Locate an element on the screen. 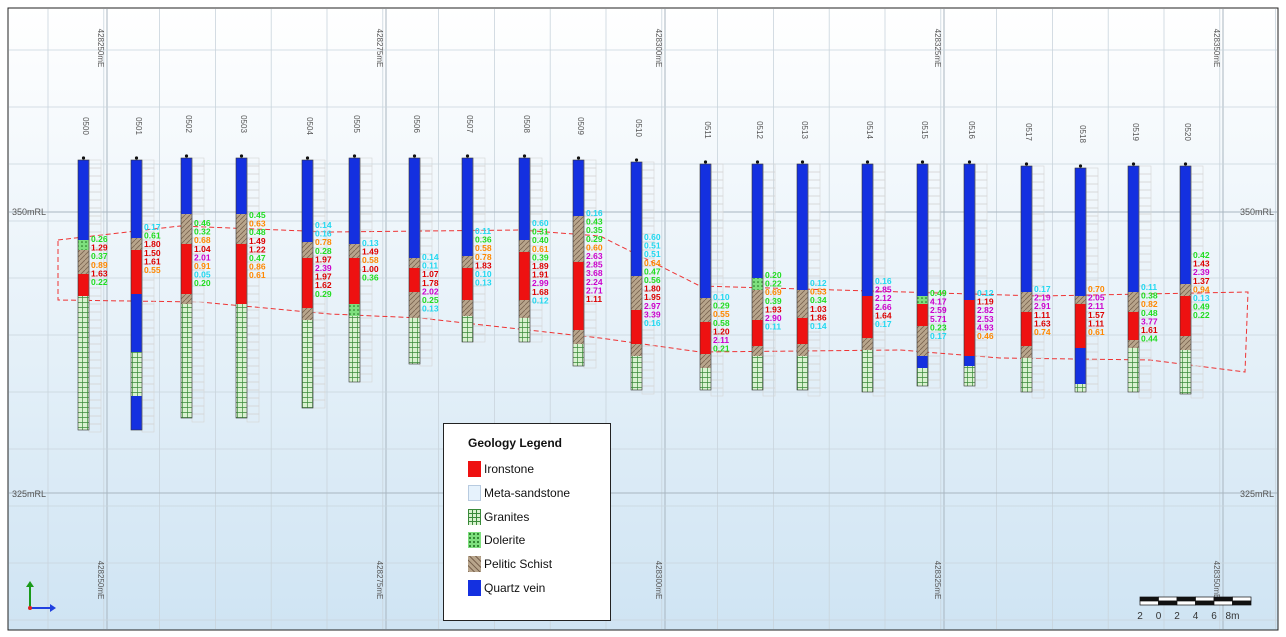 The height and width of the screenshot is (637, 1286). drill-hole: 0514 0.162.852.122.661.640.17 is located at coordinates (876, 259).